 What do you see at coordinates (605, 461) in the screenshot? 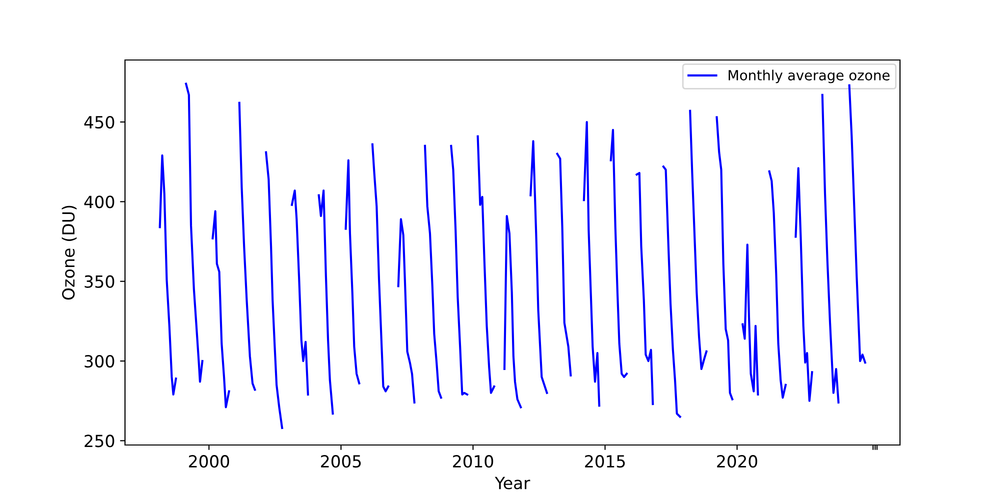
I see `x-tick-label: 2015` at bounding box center [605, 461].